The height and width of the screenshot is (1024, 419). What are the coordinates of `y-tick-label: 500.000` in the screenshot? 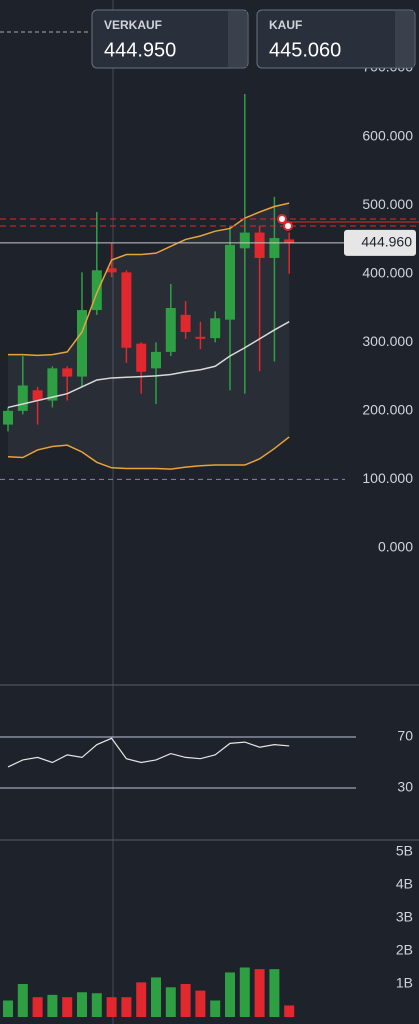 It's located at (387, 204).